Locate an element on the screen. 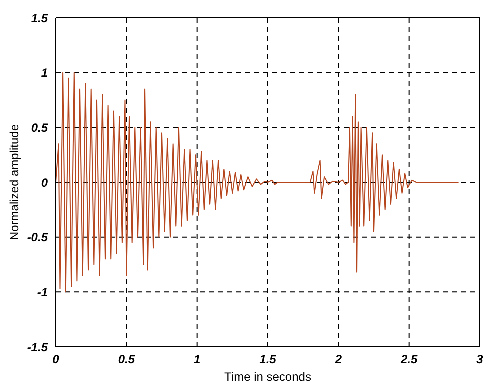 The image size is (500, 391). y-tick-label: -0.5 is located at coordinates (37, 237).